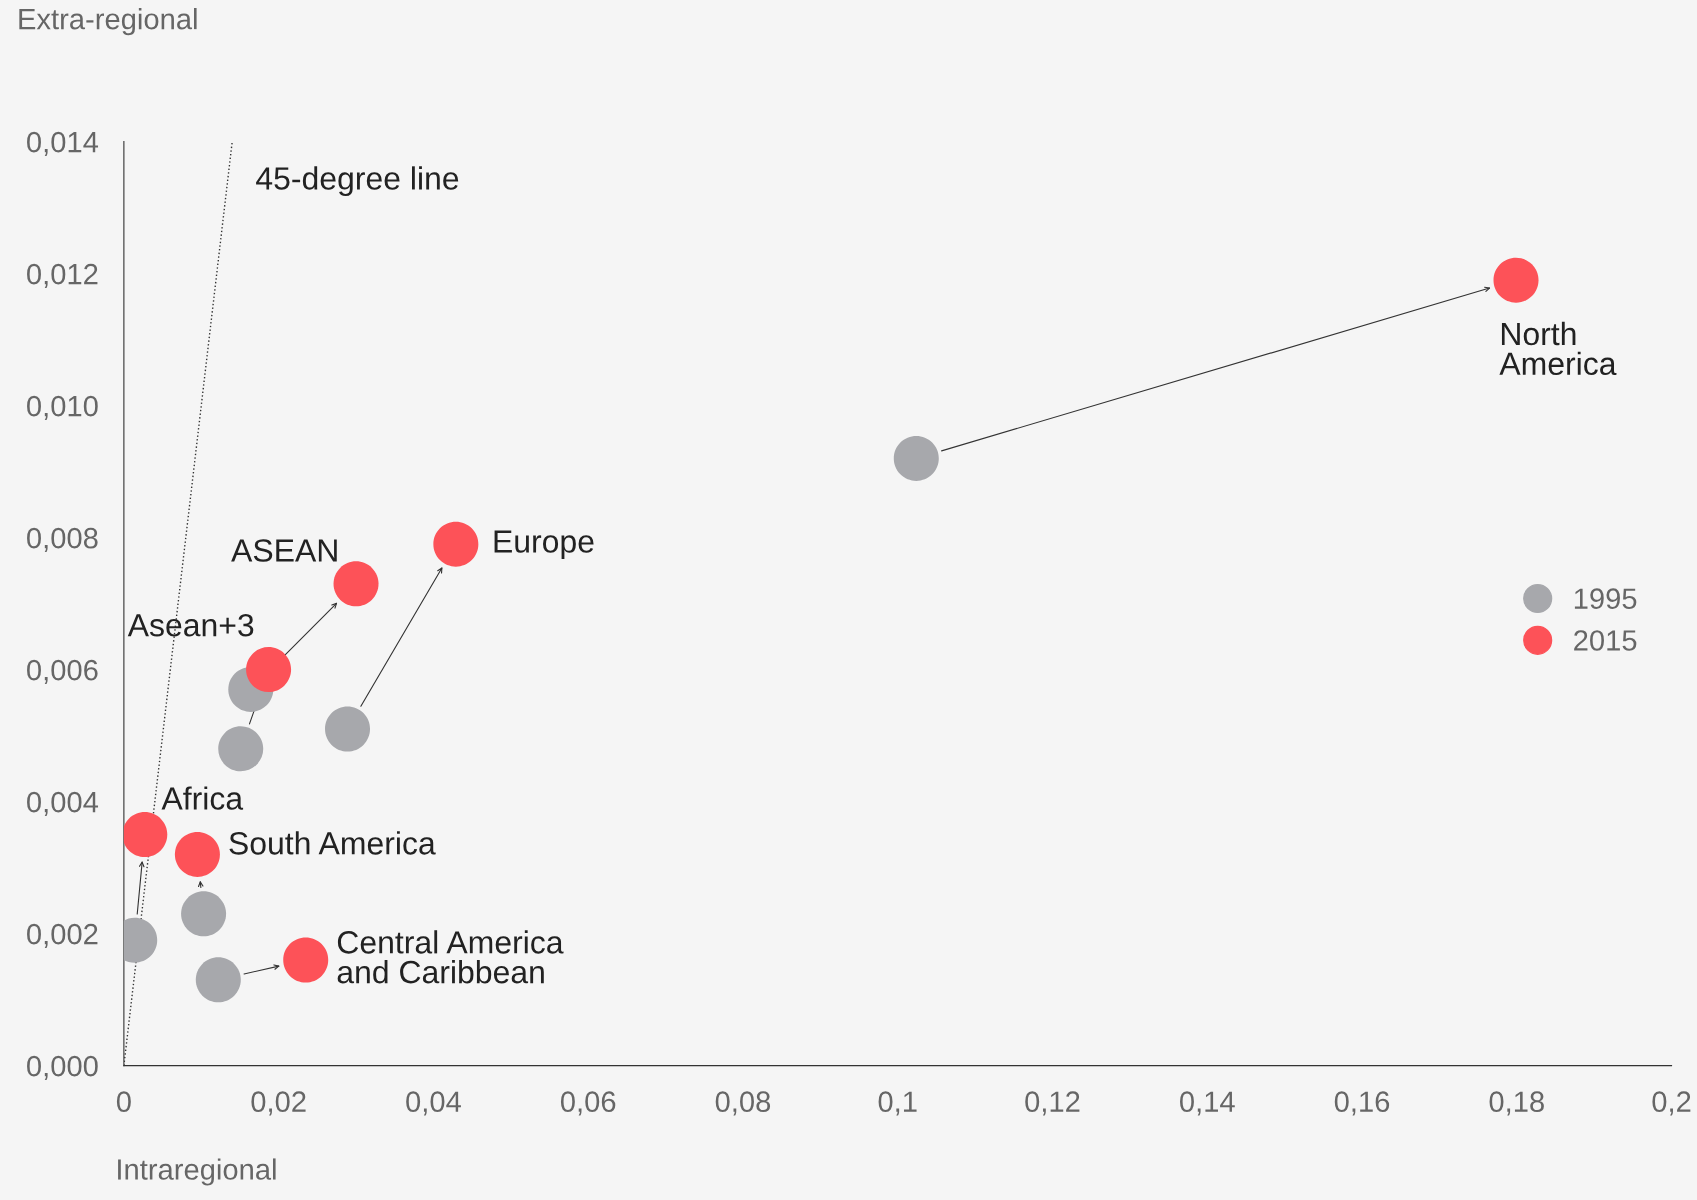 The width and height of the screenshot is (1697, 1200). I want to click on y-tick-label: 0,008, so click(62, 539).